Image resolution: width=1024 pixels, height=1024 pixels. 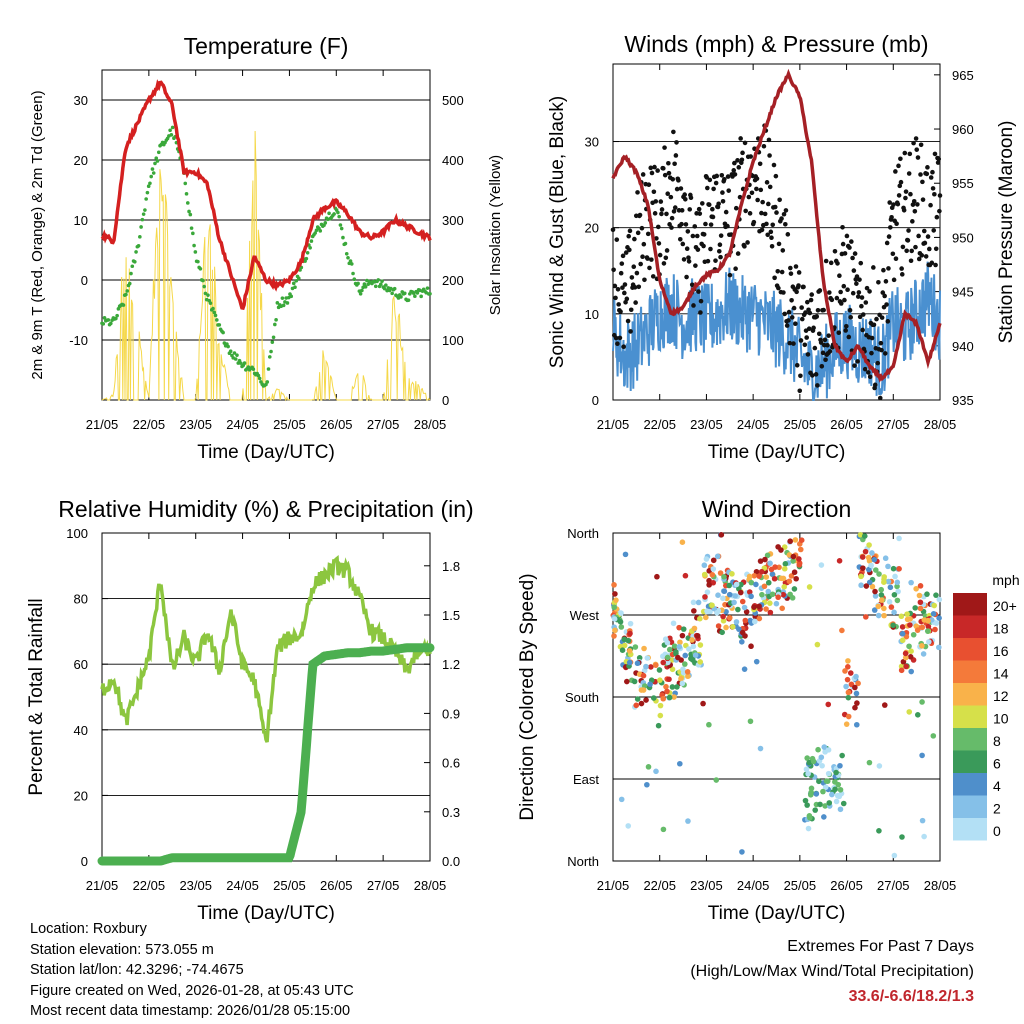 What do you see at coordinates (582, 697) in the screenshot?
I see `y-tick-label: South` at bounding box center [582, 697].